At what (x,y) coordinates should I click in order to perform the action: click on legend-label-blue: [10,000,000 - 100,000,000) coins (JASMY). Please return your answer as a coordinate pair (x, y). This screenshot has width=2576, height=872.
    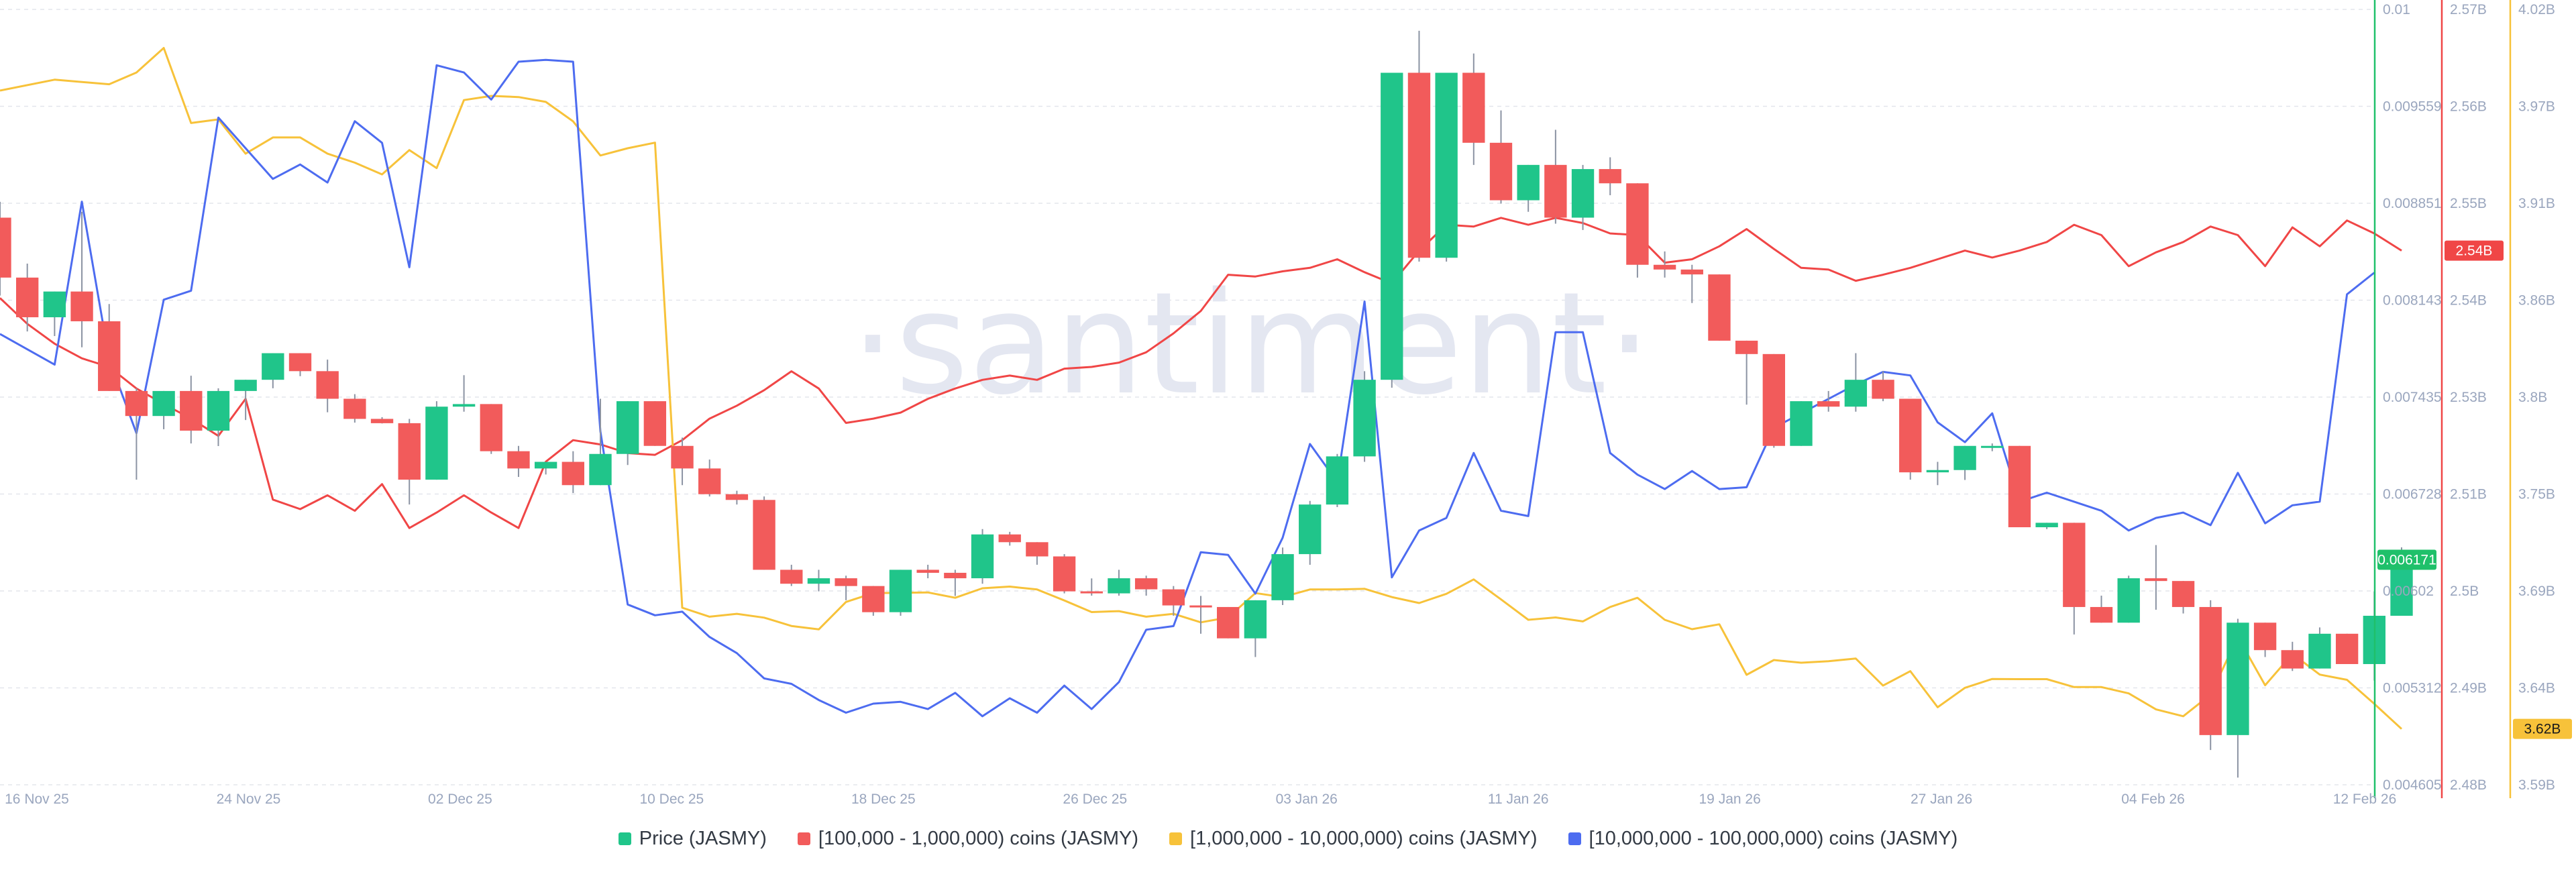
    Looking at the image, I should click on (1773, 838).